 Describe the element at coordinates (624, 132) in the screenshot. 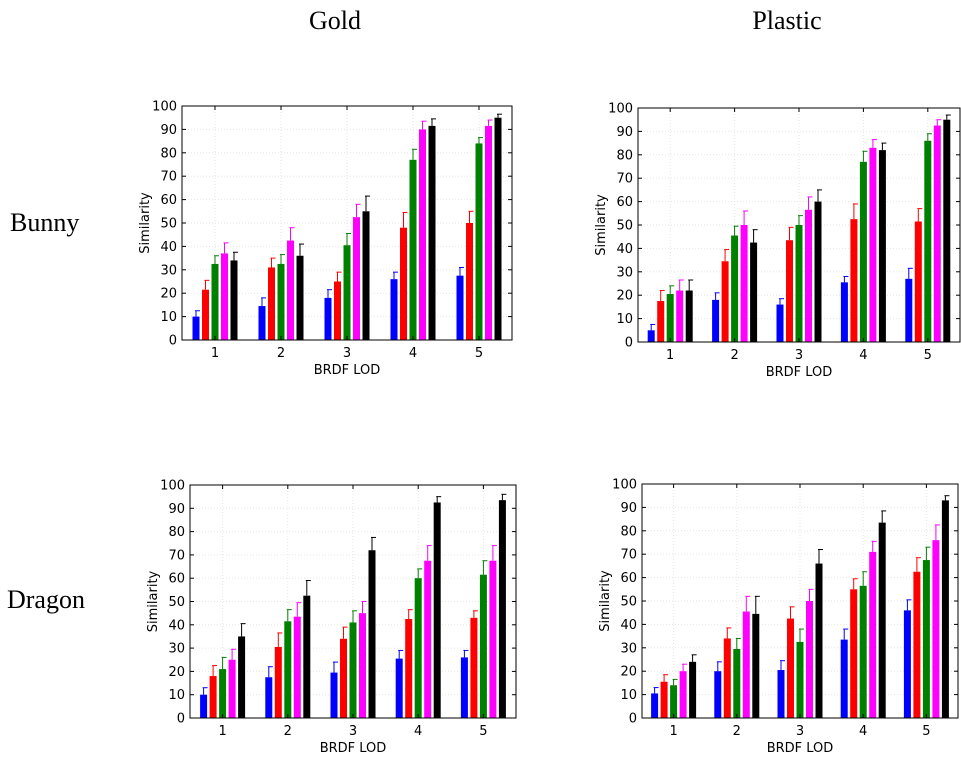

I see `y-tick-label: 90` at that location.